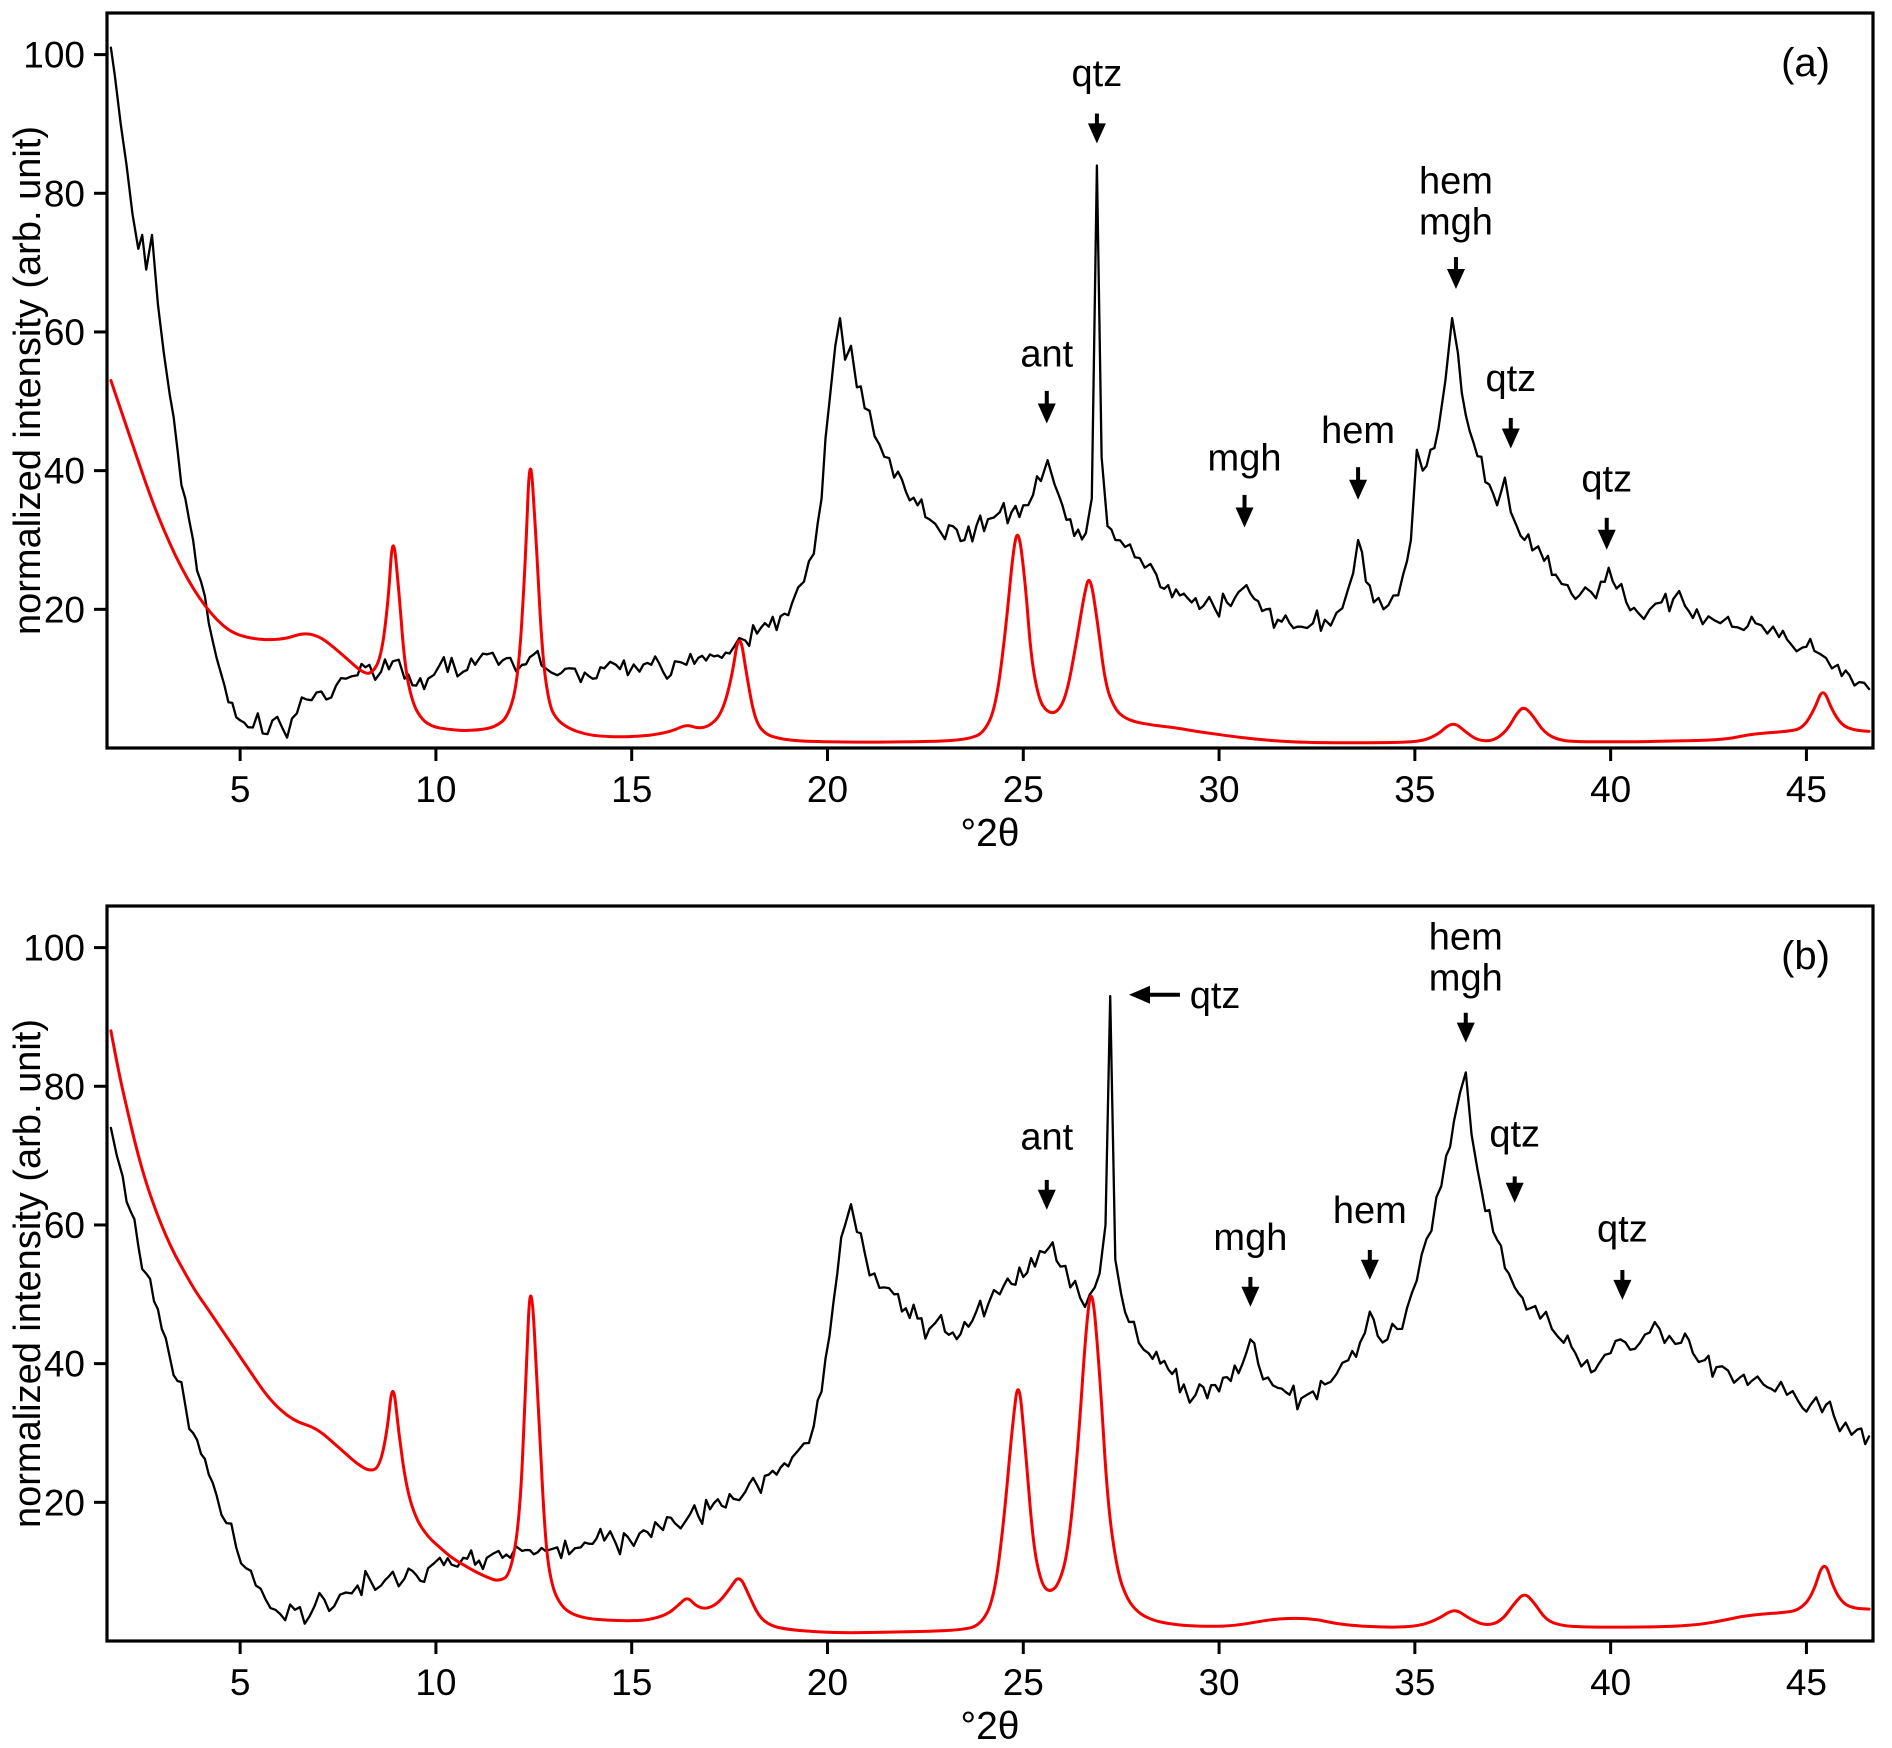  Describe the element at coordinates (1140, 994) in the screenshot. I see `left-arrowhead-icon` at that location.